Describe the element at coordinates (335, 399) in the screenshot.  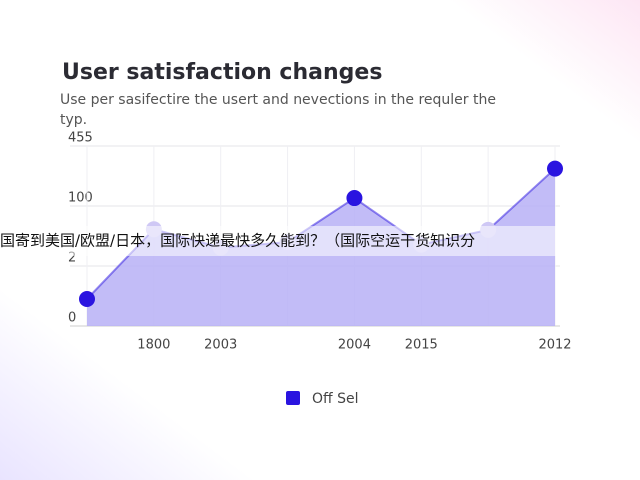
I see `legend-label: Off Sel` at that location.